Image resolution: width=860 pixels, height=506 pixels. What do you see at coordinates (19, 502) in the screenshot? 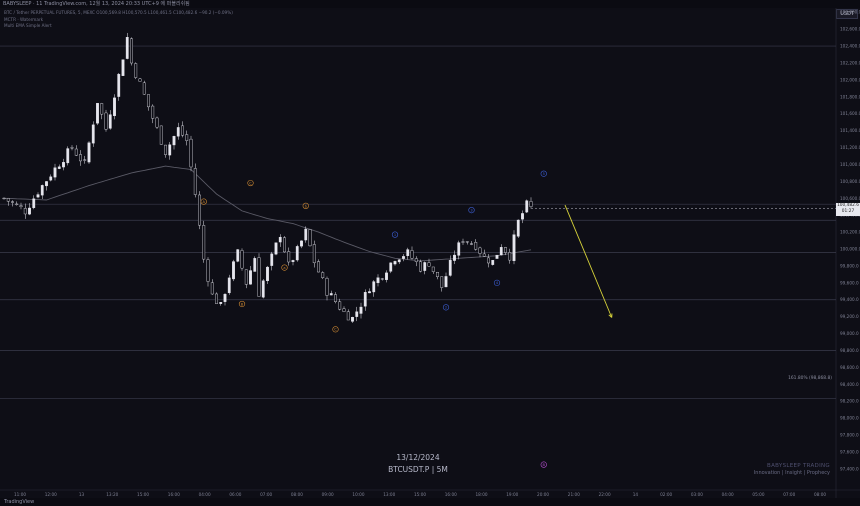
I see `tradingview-logo: TradingView` at bounding box center [19, 502].